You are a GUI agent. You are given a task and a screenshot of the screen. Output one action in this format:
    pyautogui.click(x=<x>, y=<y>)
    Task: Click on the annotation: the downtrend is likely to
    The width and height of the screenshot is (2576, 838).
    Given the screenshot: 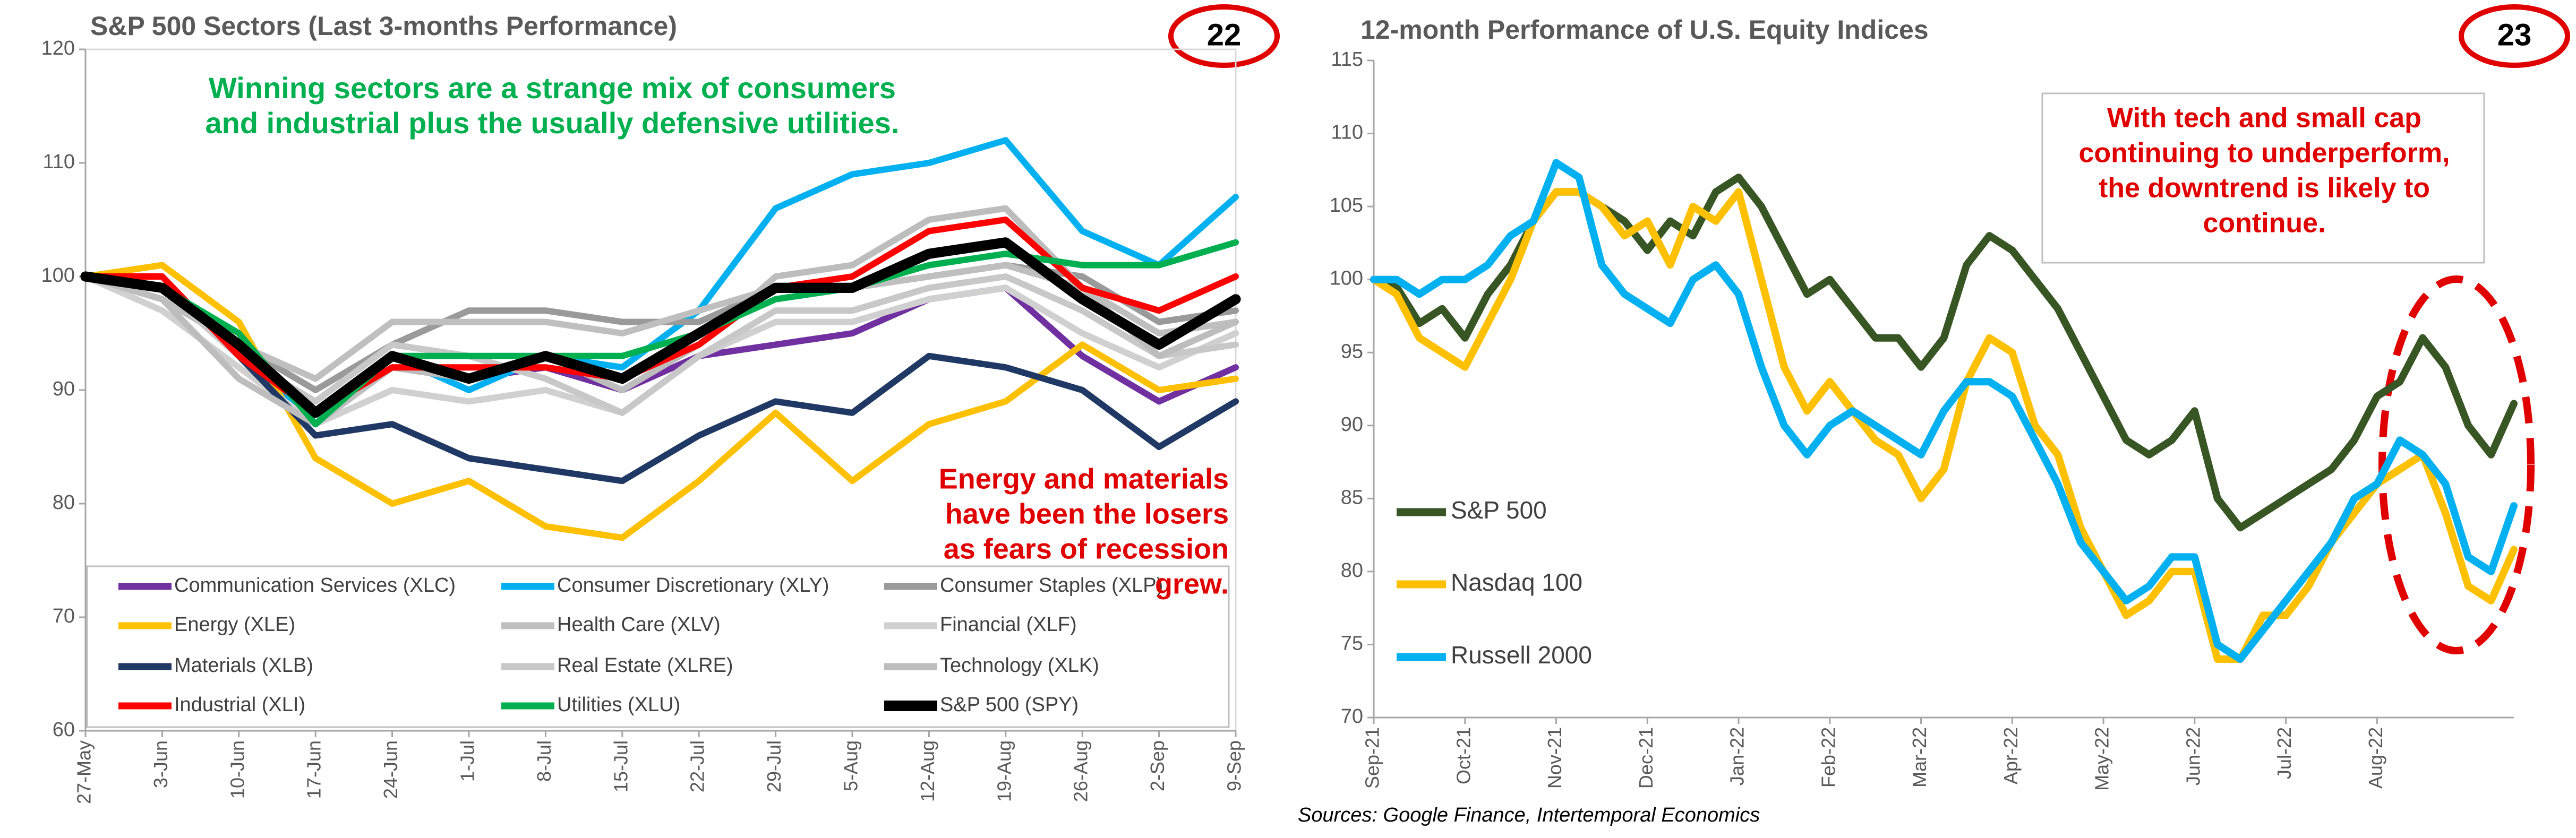 What is the action you would take?
    pyautogui.click(x=2264, y=189)
    